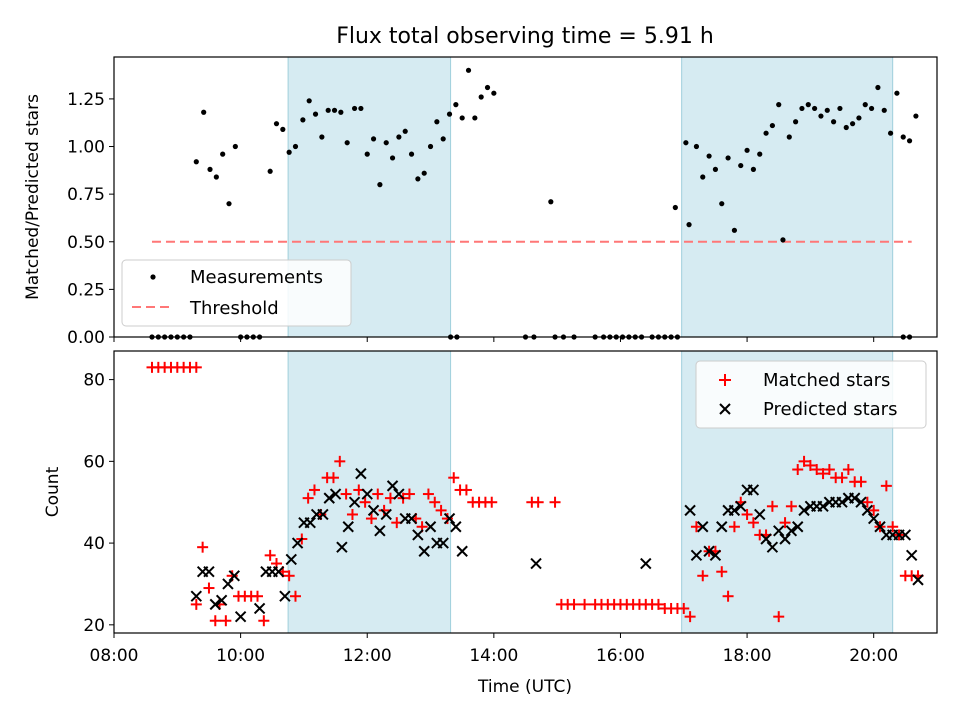 This screenshot has width=960, height=720. What do you see at coordinates (90, 219) in the screenshot?
I see `top-y-axis: 0.00 0.25 0.50 0.75 1.00 1.25` at bounding box center [90, 219].